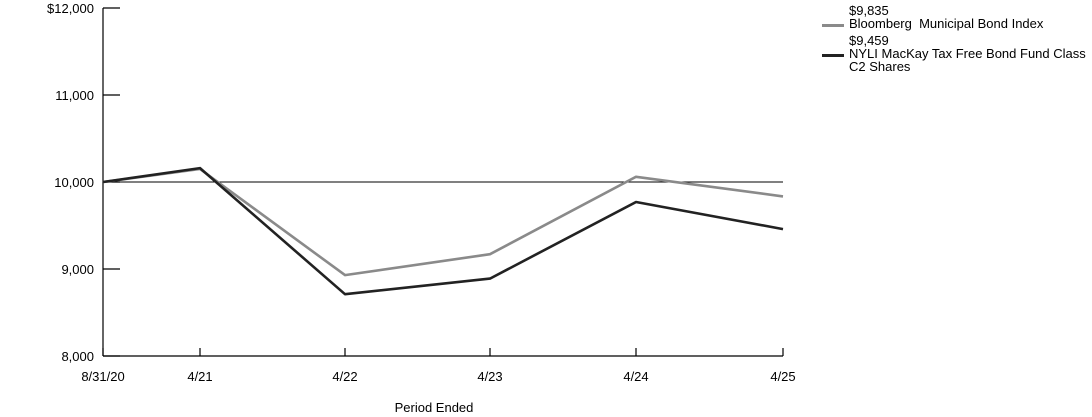 Image resolution: width=1092 pixels, height=417 pixels. I want to click on legend-swatch-index, so click(833, 25).